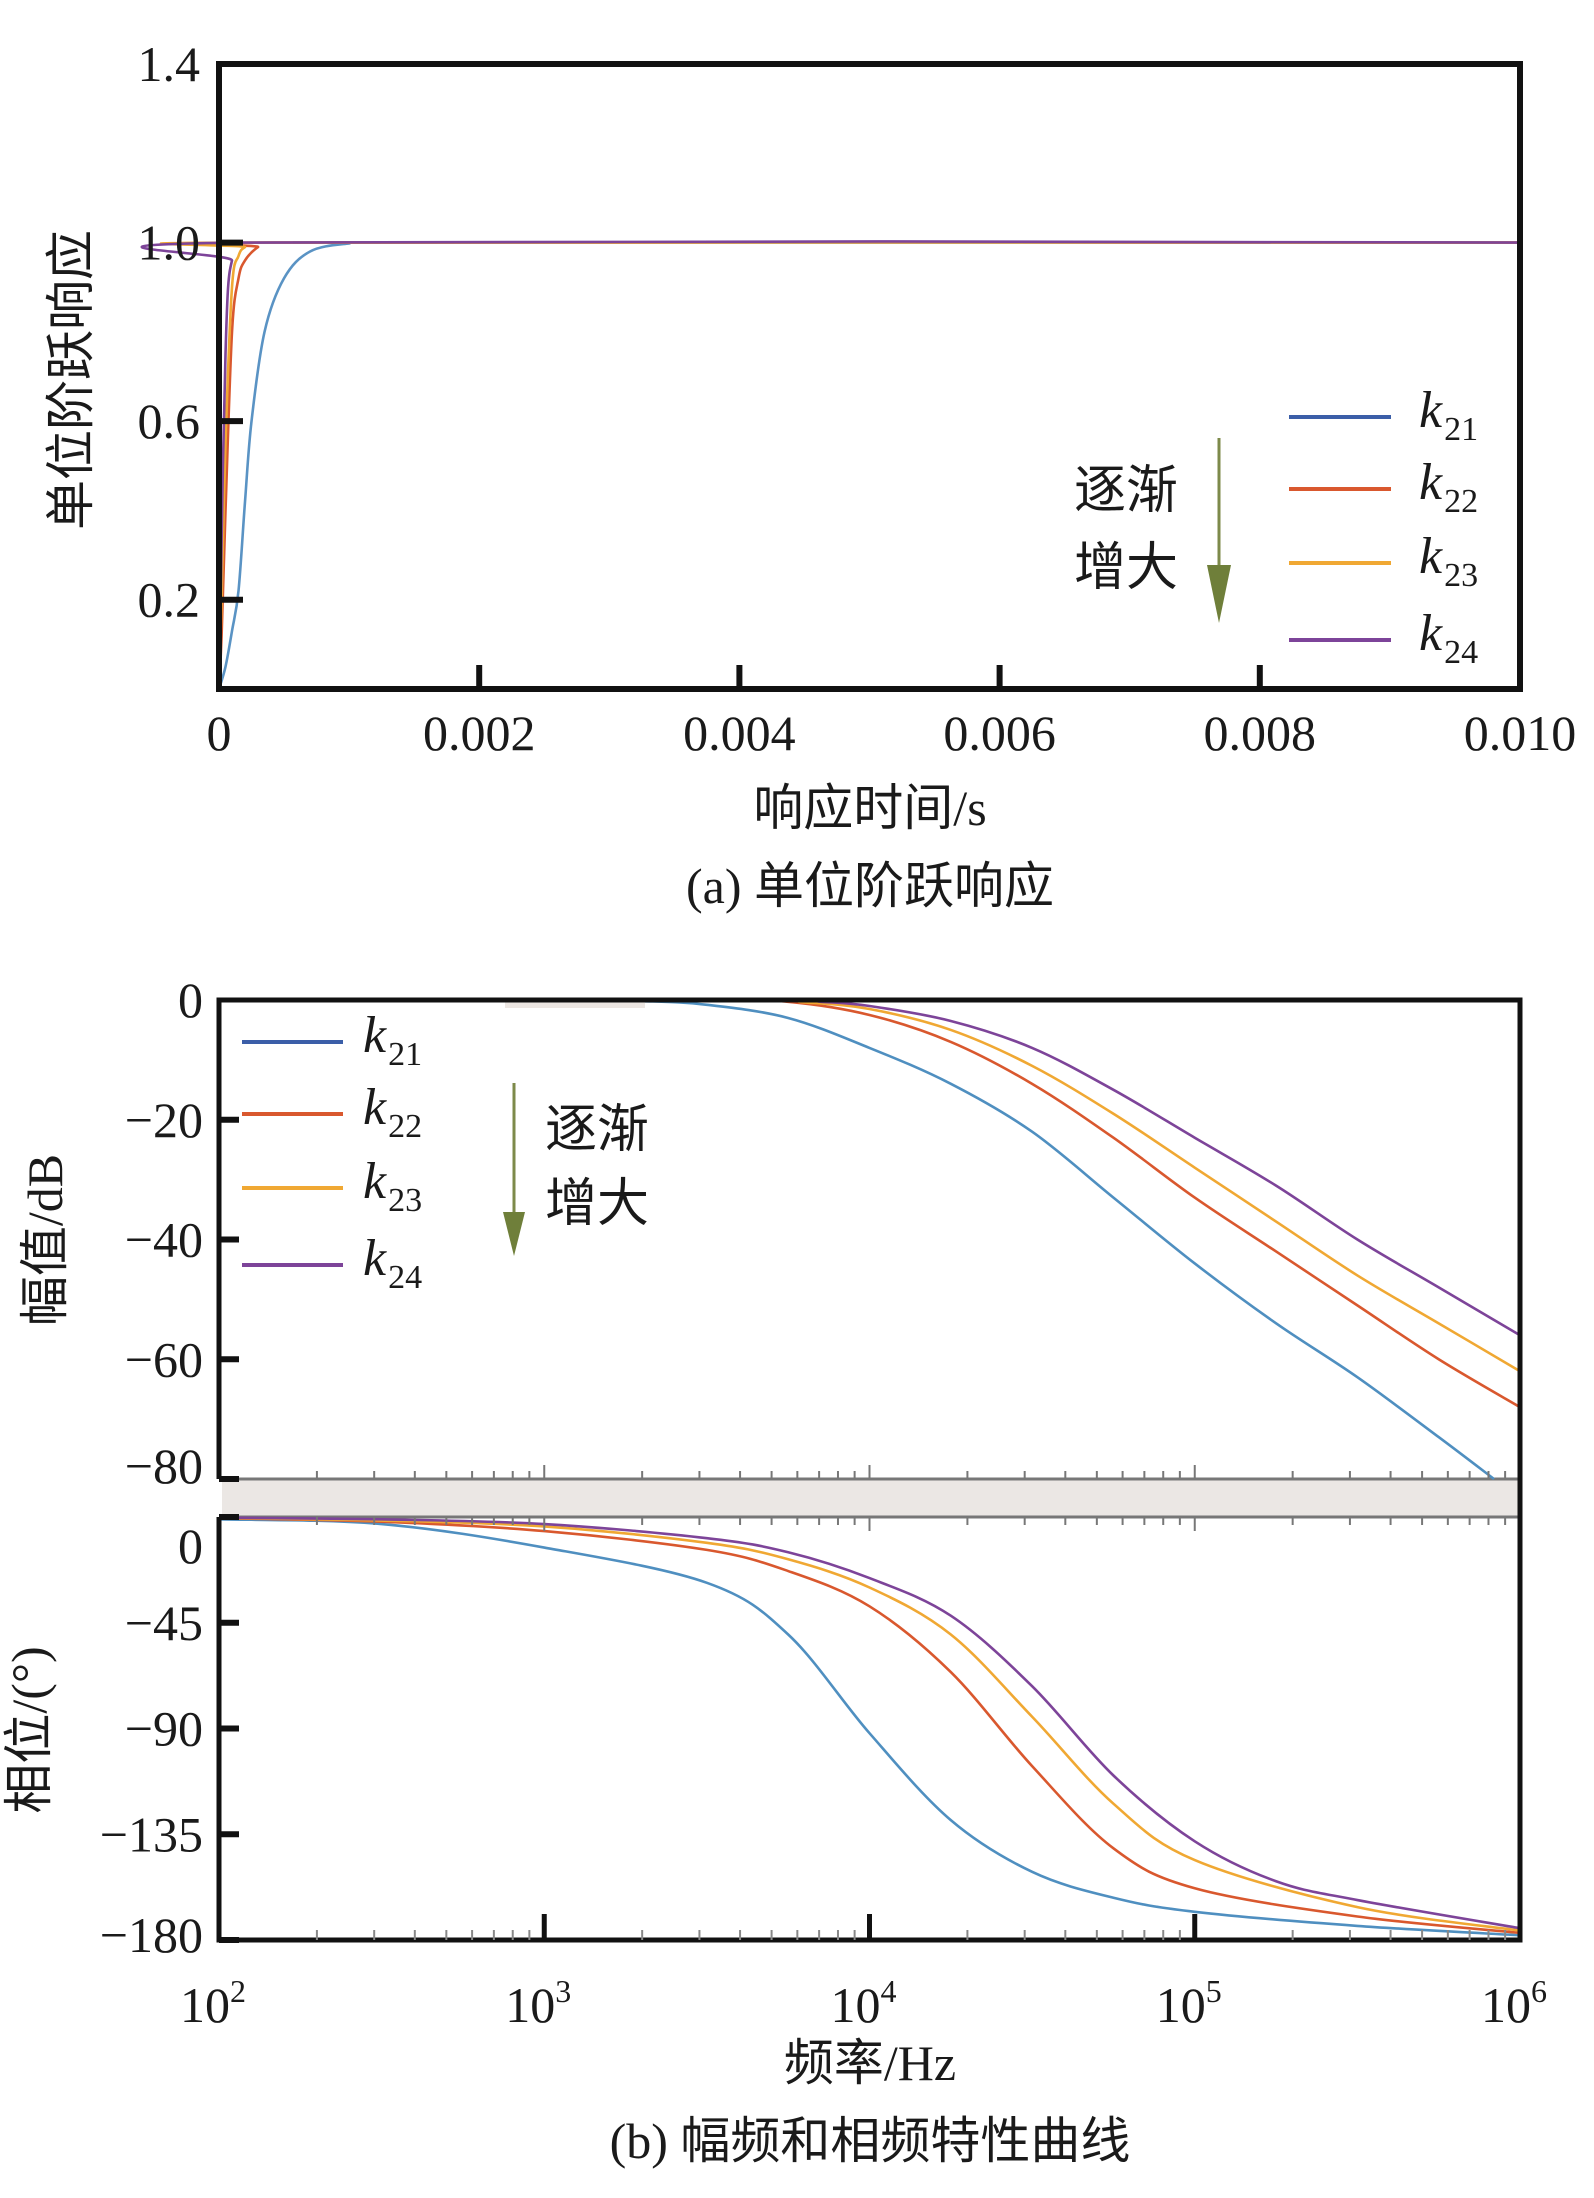 The width and height of the screenshot is (1594, 2198). Describe the element at coordinates (169, 64) in the screenshot. I see `y-tick-label: 1.4` at that location.